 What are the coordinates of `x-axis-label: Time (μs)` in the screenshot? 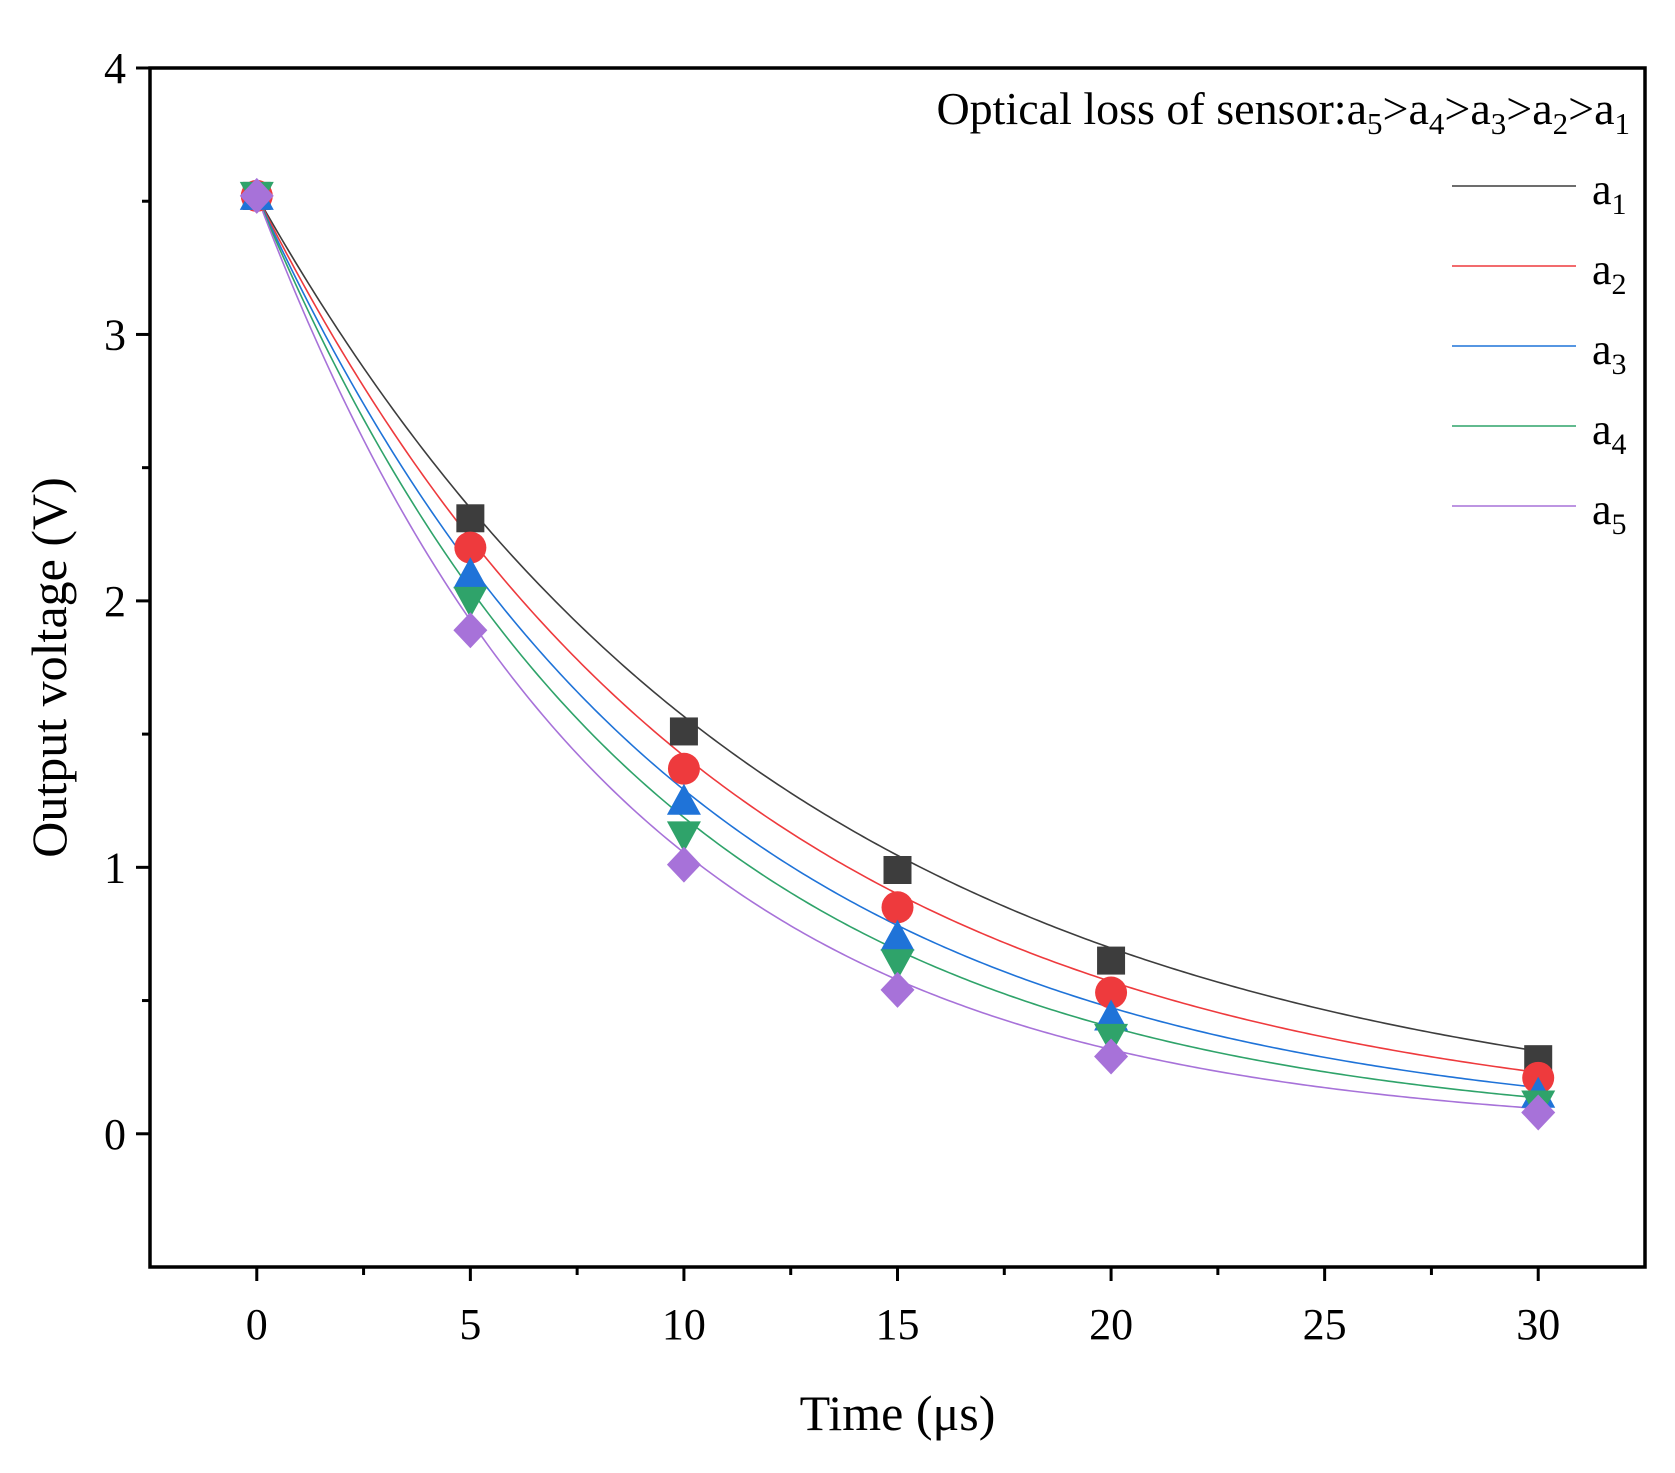 It's located at (898, 1413).